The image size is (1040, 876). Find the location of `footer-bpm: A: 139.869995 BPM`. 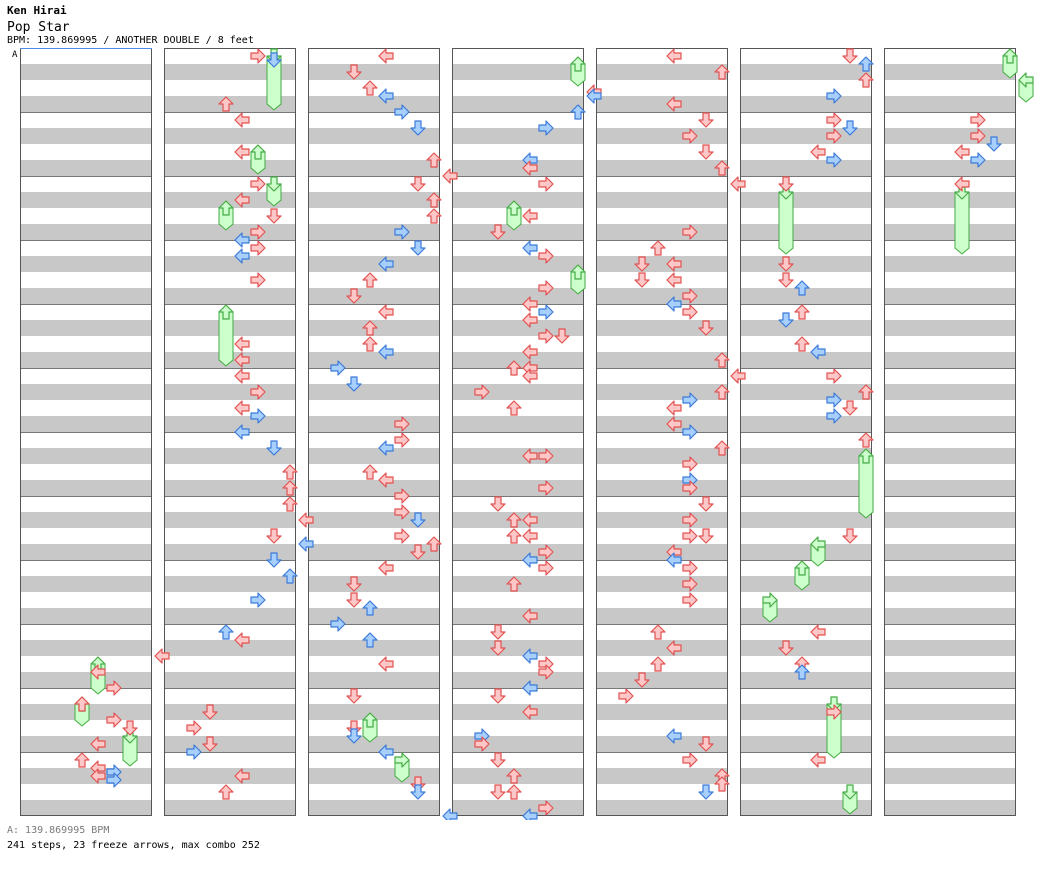

footer-bpm: A: 139.869995 BPM is located at coordinates (58, 830).